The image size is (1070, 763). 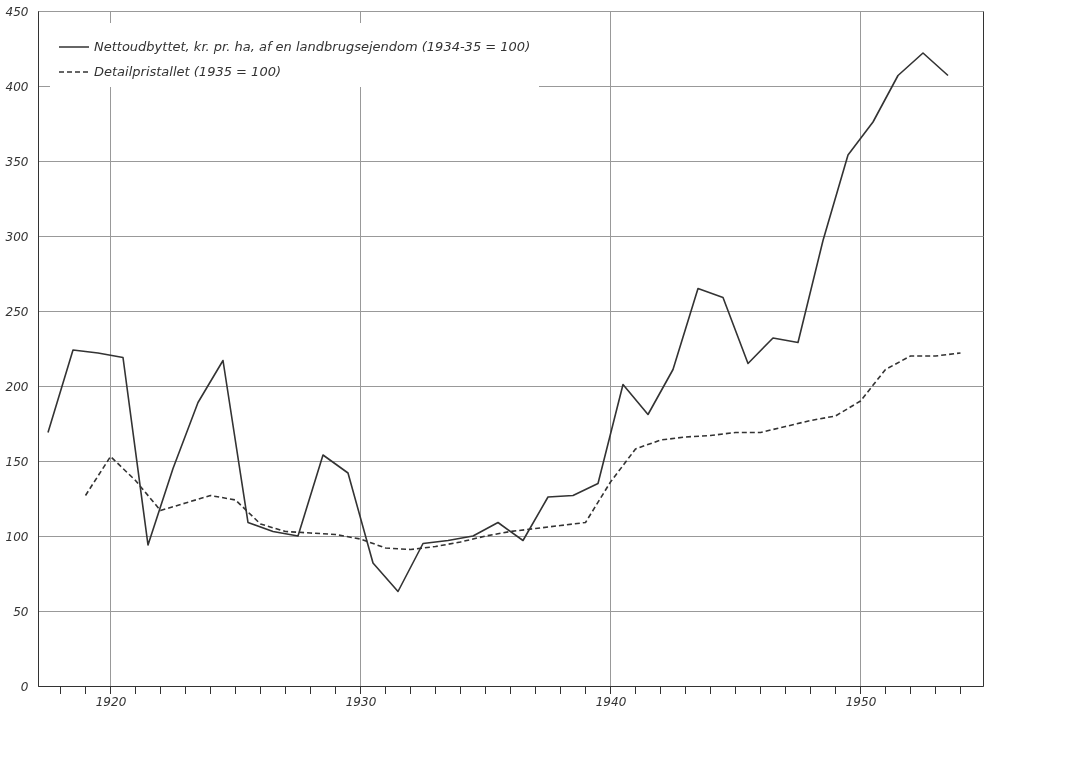 What do you see at coordinates (861, 701) in the screenshot?
I see `x-tick-label: 1950` at bounding box center [861, 701].